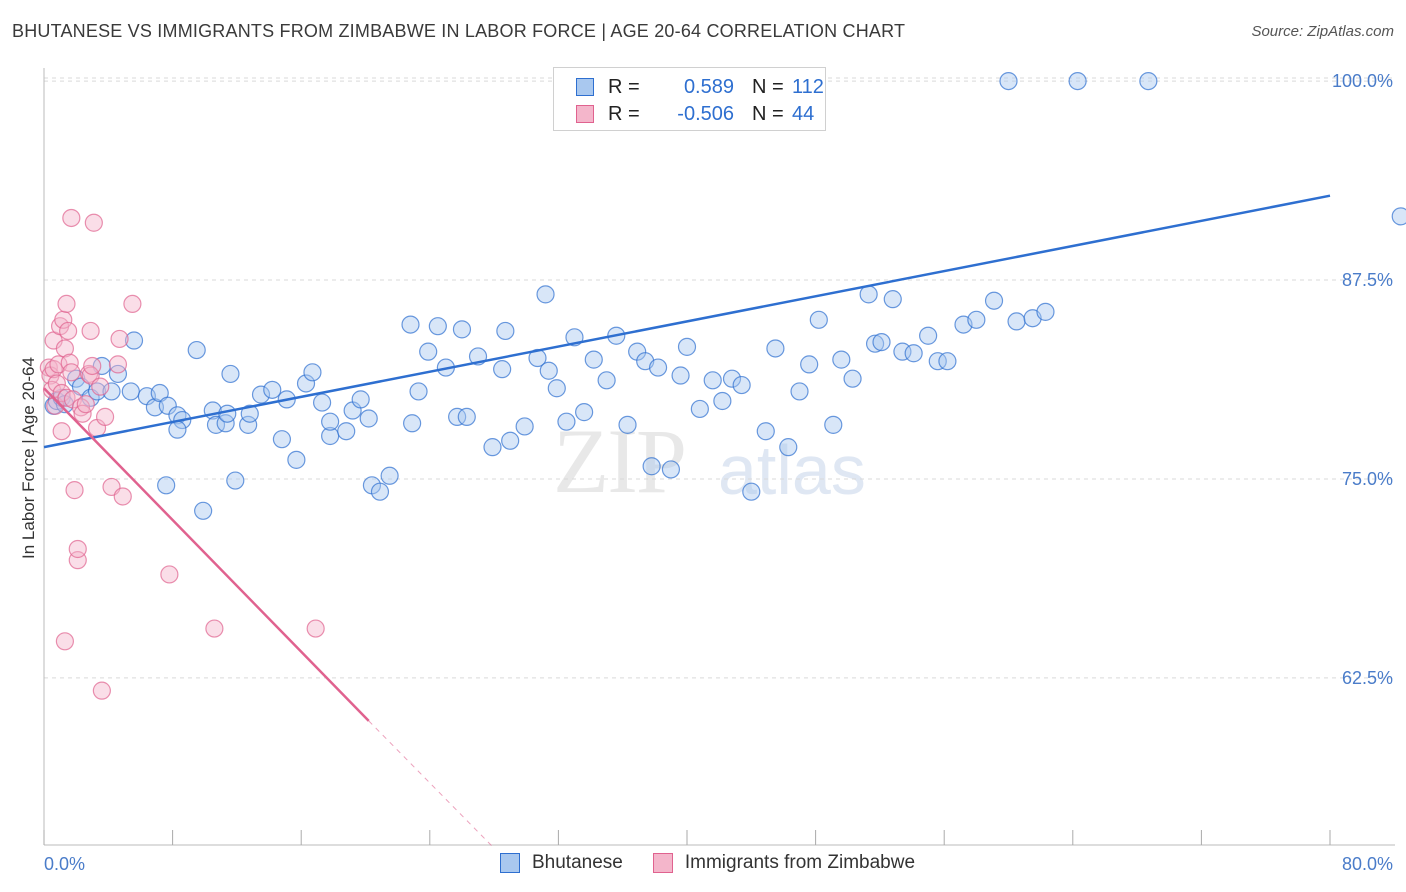 The width and height of the screenshot is (1406, 892). Describe the element at coordinates (695, 114) in the screenshot. I see `legend-row-zimbabwe: R = -0.506 N = 44` at that location.